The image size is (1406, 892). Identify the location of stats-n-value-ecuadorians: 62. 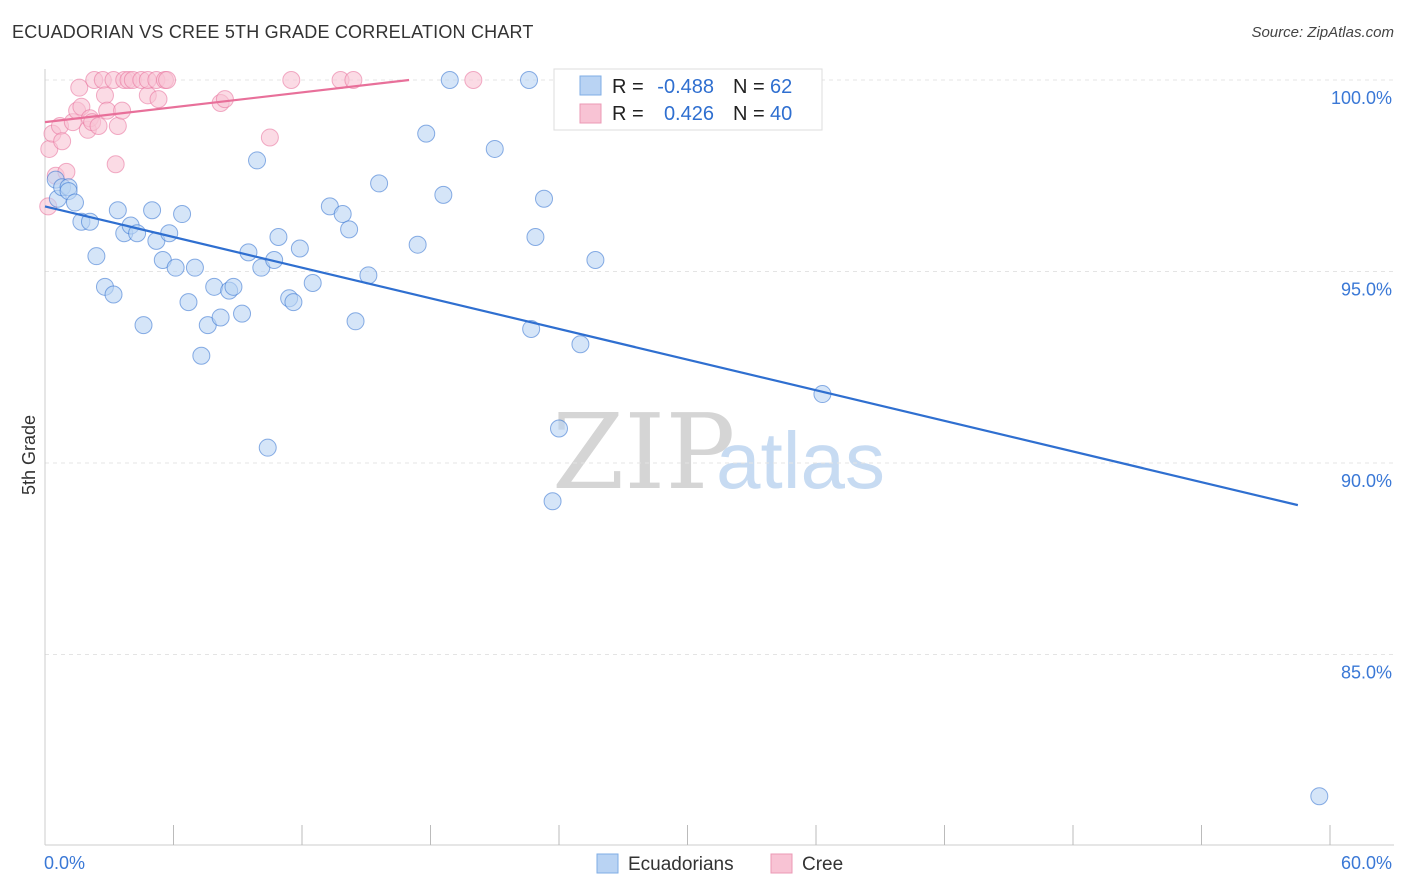
(781, 87).